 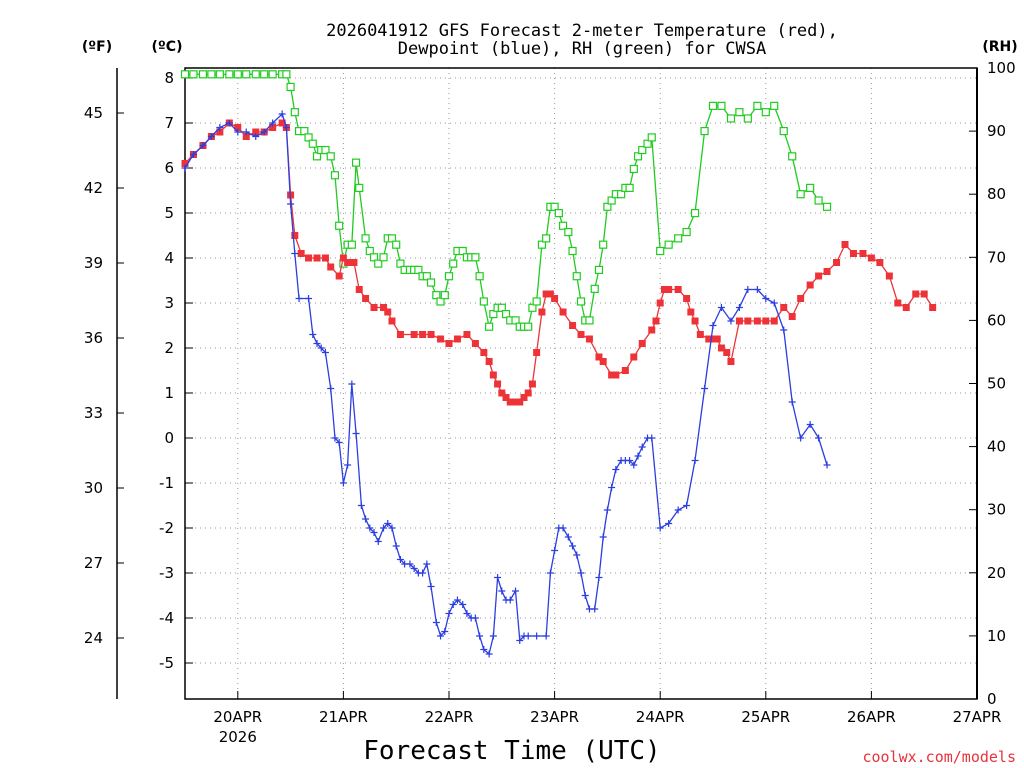 What do you see at coordinates (93, 638) in the screenshot?
I see `fahrenheit-tick-label: 24` at bounding box center [93, 638].